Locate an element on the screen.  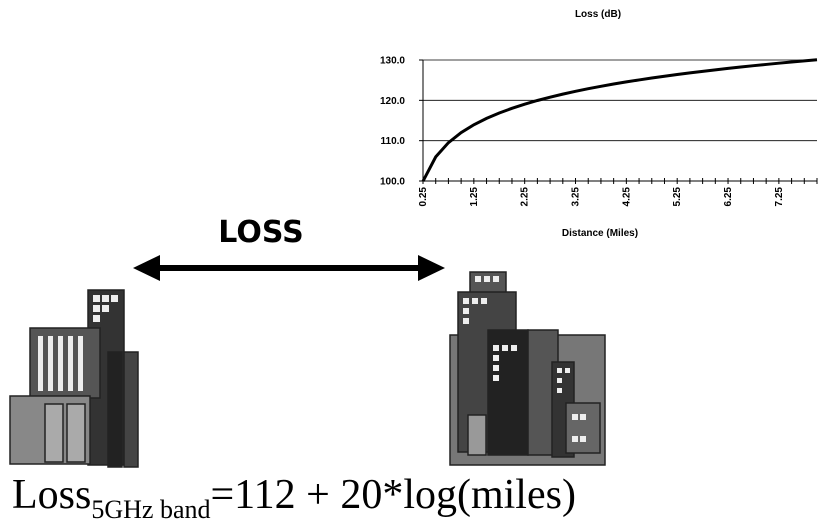
x-tick-label: 7.25 is located at coordinates (779, 197).